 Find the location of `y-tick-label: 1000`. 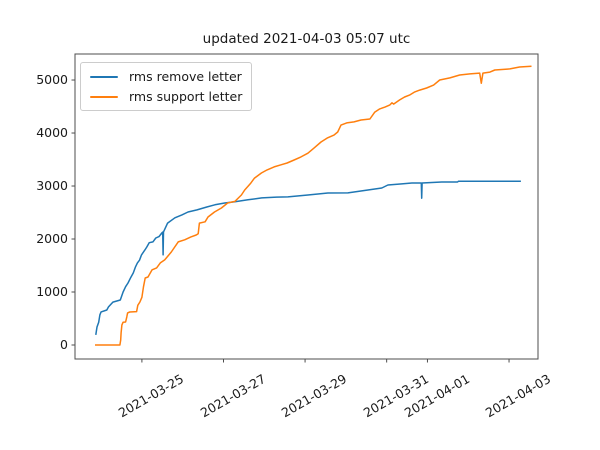

y-tick-label: 1000 is located at coordinates (52, 291).